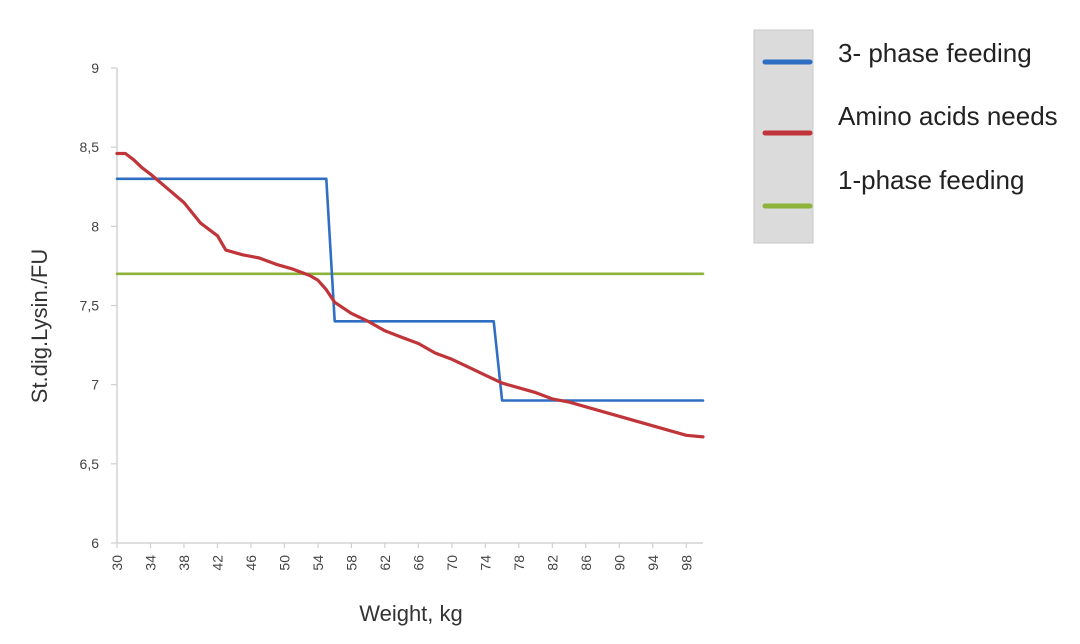 Image resolution: width=1080 pixels, height=644 pixels. Describe the element at coordinates (90, 147) in the screenshot. I see `y-tick-label: 8,5` at that location.